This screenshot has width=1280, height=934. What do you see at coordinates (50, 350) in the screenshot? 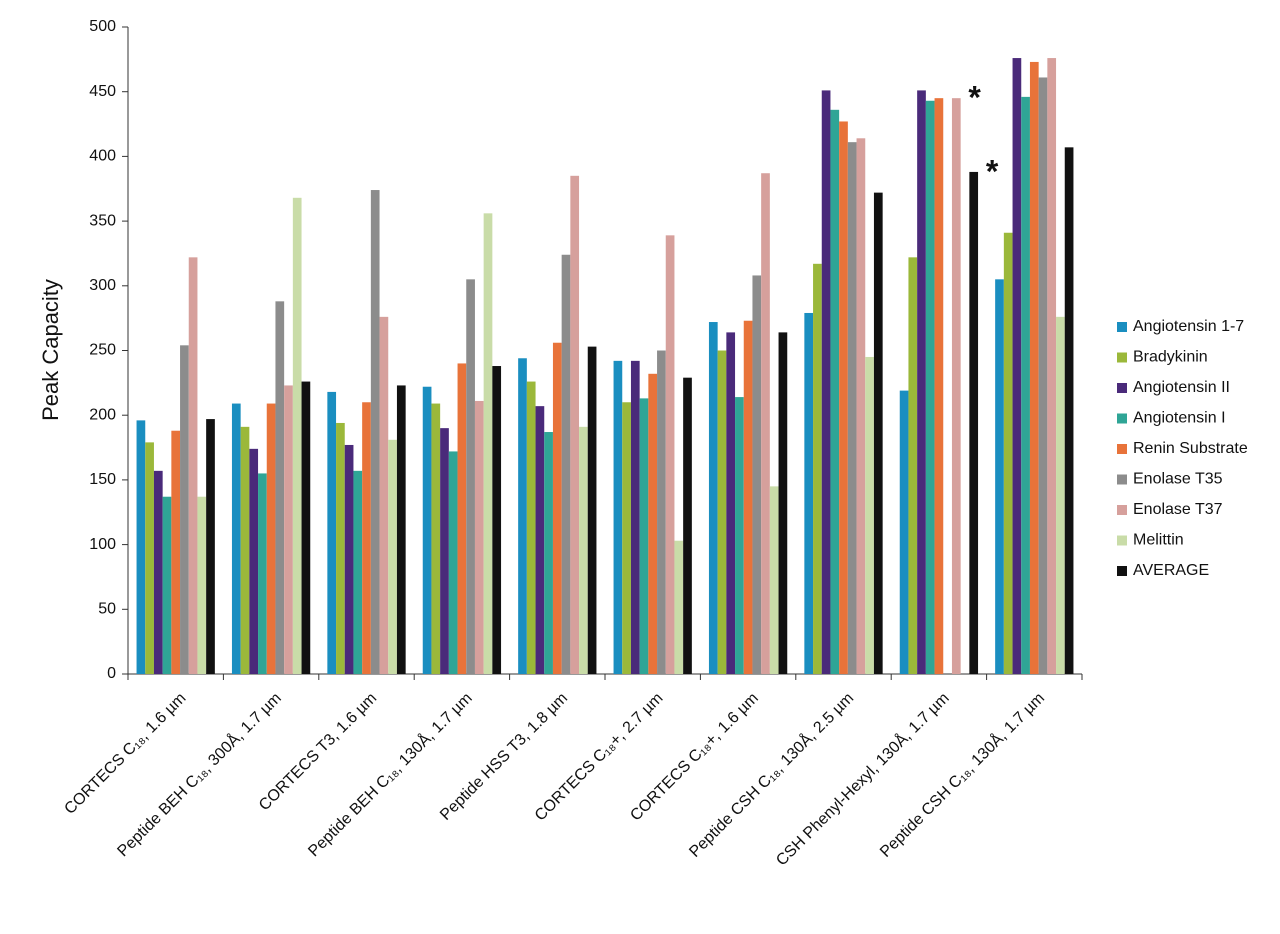
I see `y-axis-title: Peak Capacity` at bounding box center [50, 350].